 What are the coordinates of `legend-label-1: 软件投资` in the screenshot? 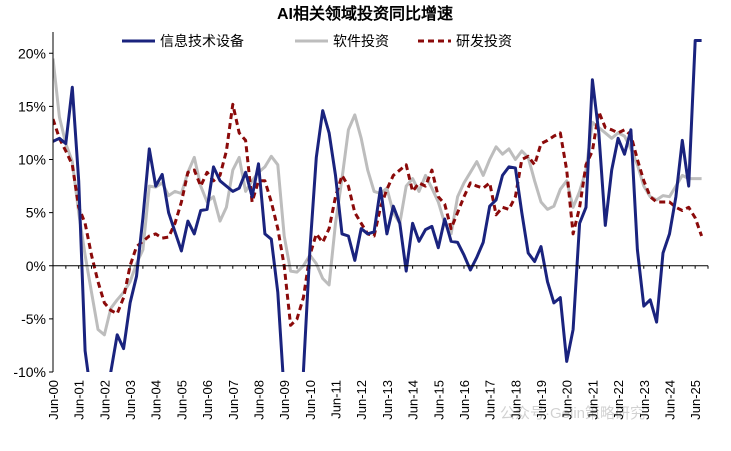 It's located at (361, 41).